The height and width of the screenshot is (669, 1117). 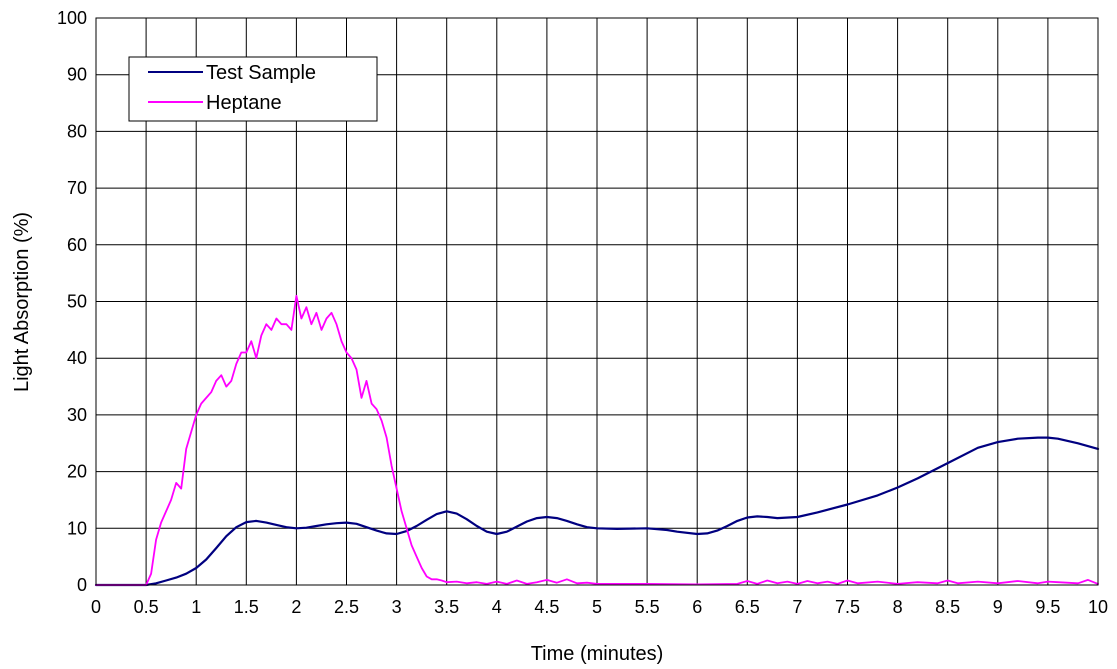 I want to click on y-tick-label: 90, so click(x=77, y=75).